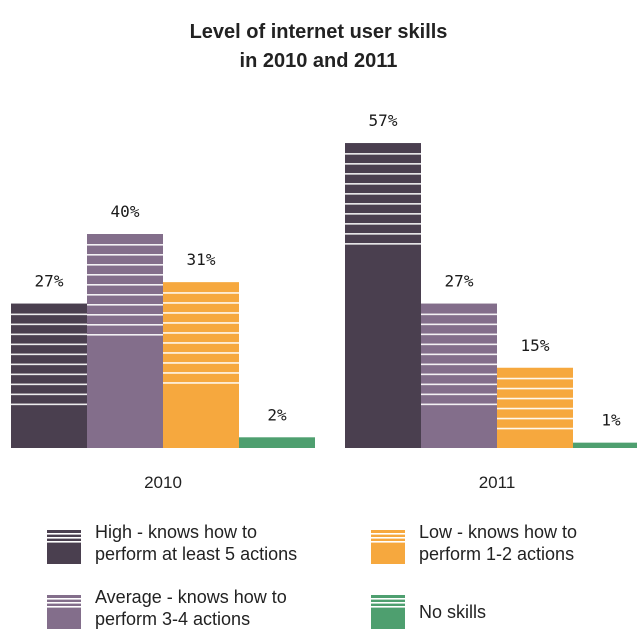 The image size is (637, 632). Describe the element at coordinates (125, 211) in the screenshot. I see `value-label-average-2010: 40%` at that location.